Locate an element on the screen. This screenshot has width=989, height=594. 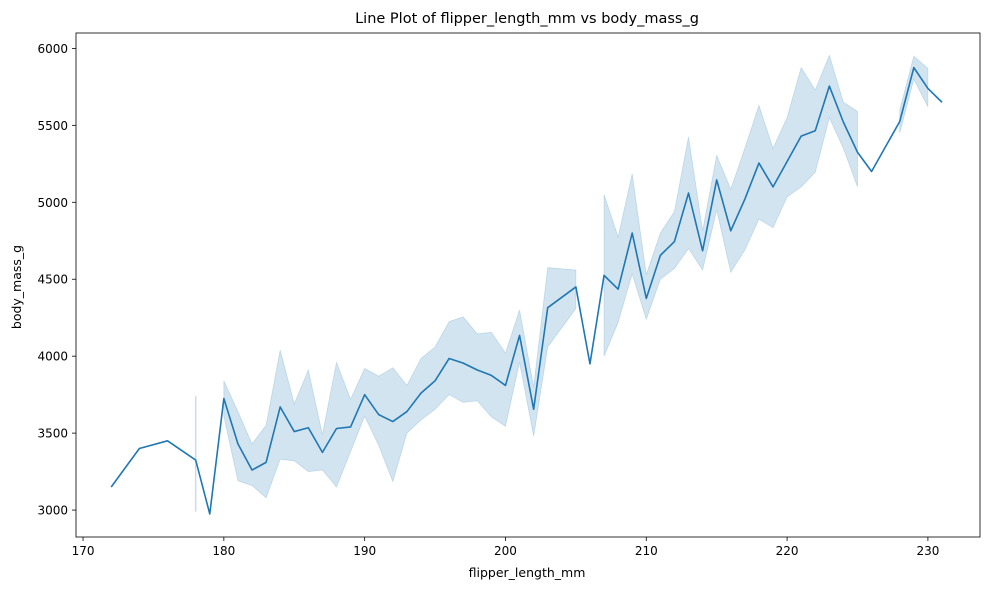
x-axis-ticks: 170 180 190 200 210 220 230 is located at coordinates (505, 547).